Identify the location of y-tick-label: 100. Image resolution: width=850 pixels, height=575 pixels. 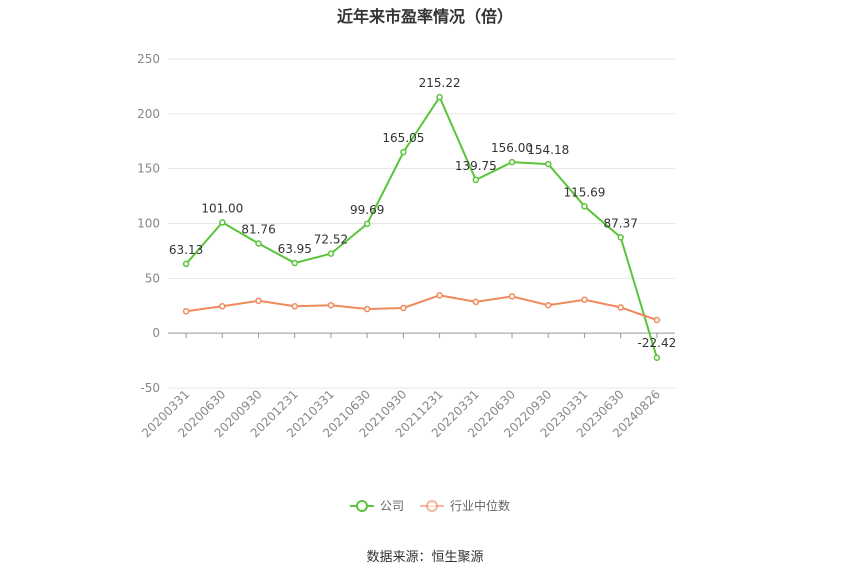
(148, 224).